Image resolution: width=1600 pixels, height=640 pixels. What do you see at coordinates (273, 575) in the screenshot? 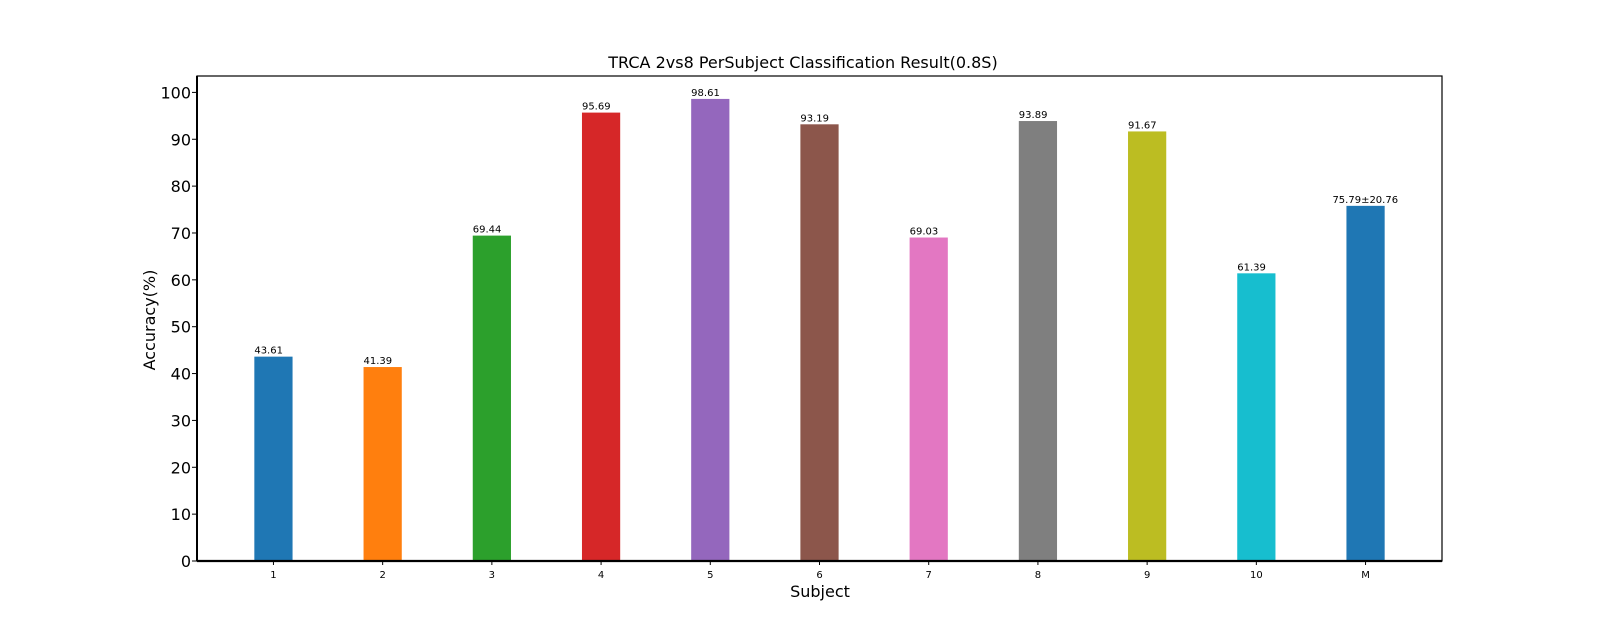
I see `x-tick-label: 1` at bounding box center [273, 575].